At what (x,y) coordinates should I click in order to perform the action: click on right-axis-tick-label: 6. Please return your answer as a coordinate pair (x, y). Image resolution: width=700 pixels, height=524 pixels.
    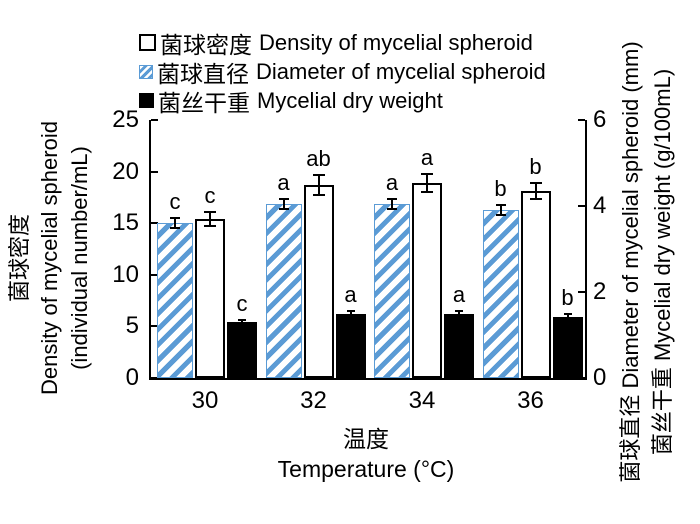
    Looking at the image, I should click on (600, 119).